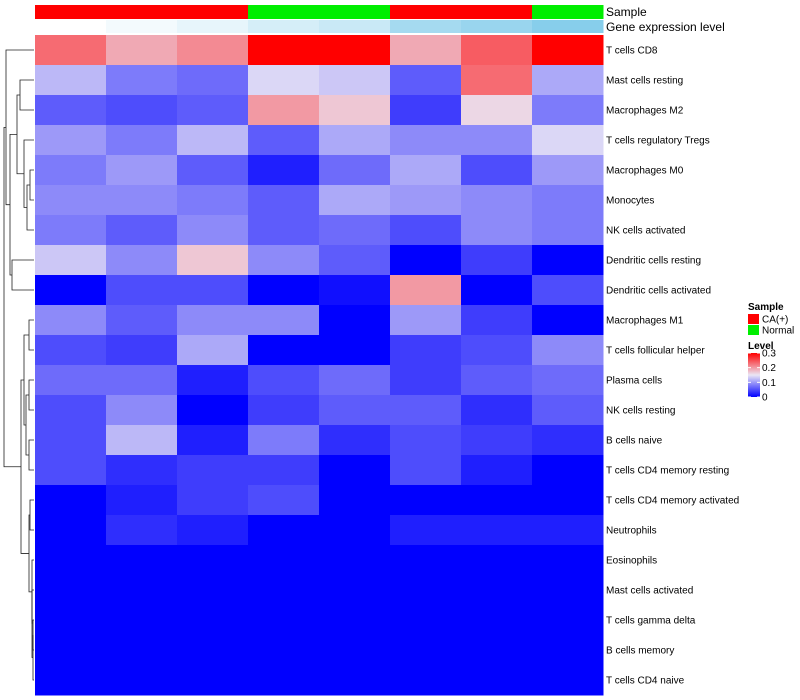 The image size is (800, 700). I want to click on row-label: NK cells resting, so click(640, 411).